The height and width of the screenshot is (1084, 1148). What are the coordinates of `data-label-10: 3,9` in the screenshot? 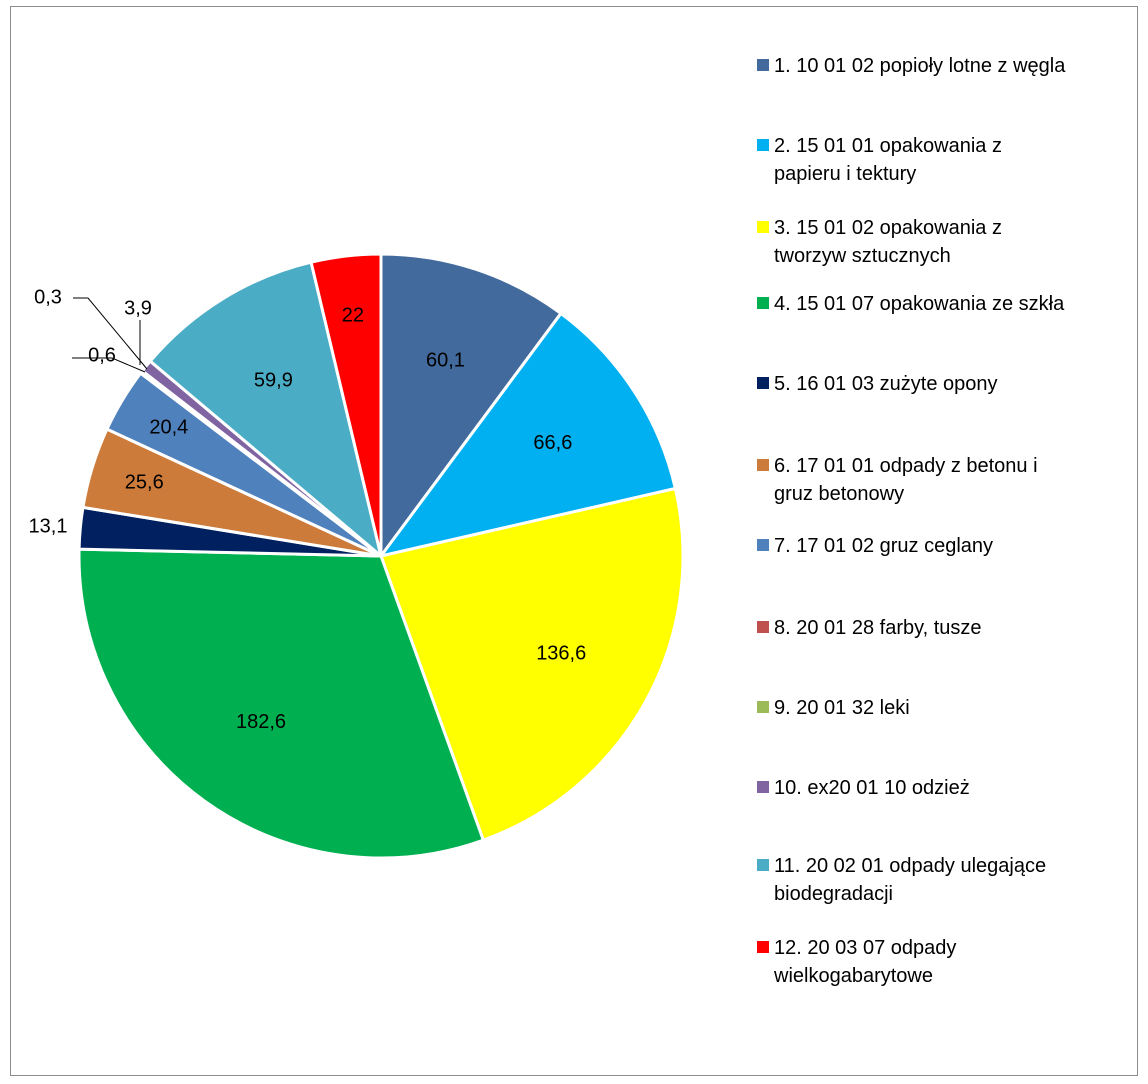 It's located at (138, 308).